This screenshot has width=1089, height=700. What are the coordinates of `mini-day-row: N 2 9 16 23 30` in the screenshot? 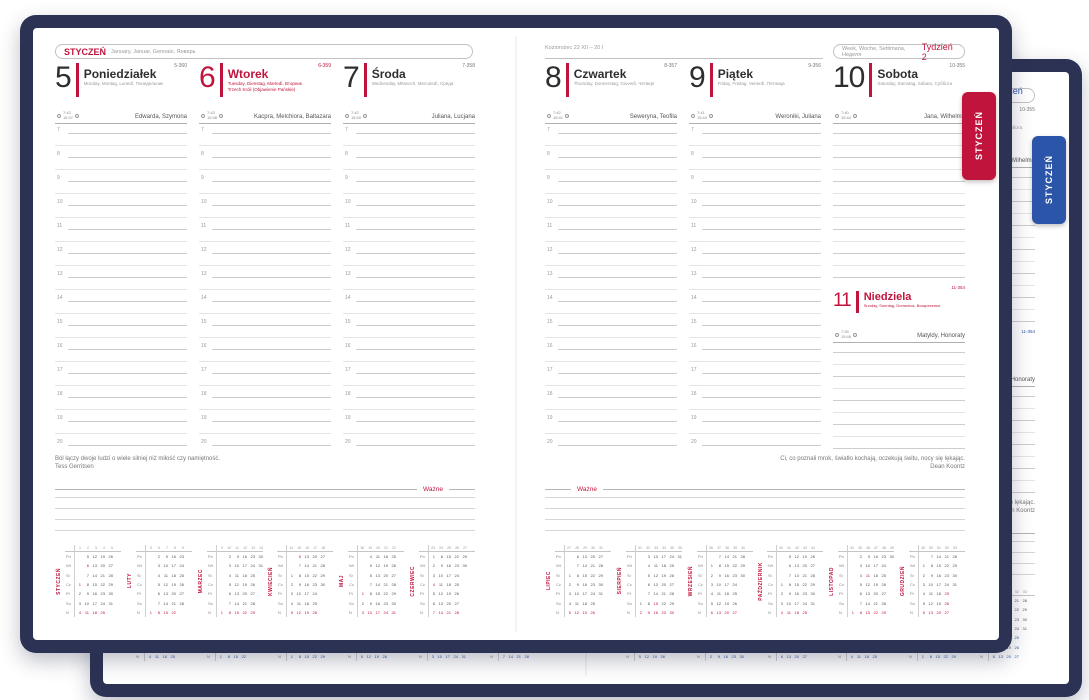 It's located at (654, 612).